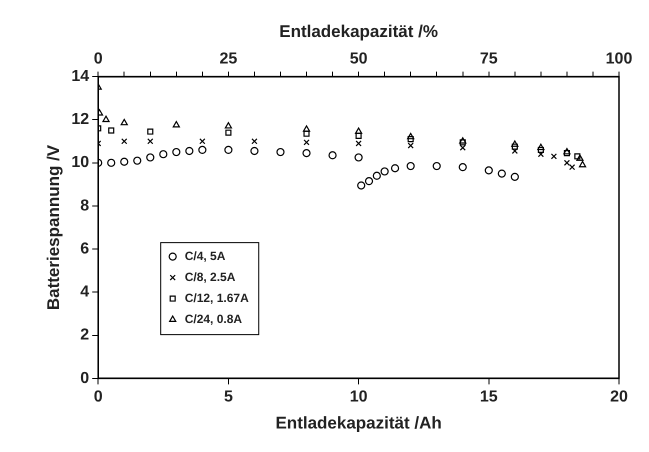 The image size is (649, 452). Describe the element at coordinates (205, 255) in the screenshot. I see `legend-label: C/4, 5A` at that location.